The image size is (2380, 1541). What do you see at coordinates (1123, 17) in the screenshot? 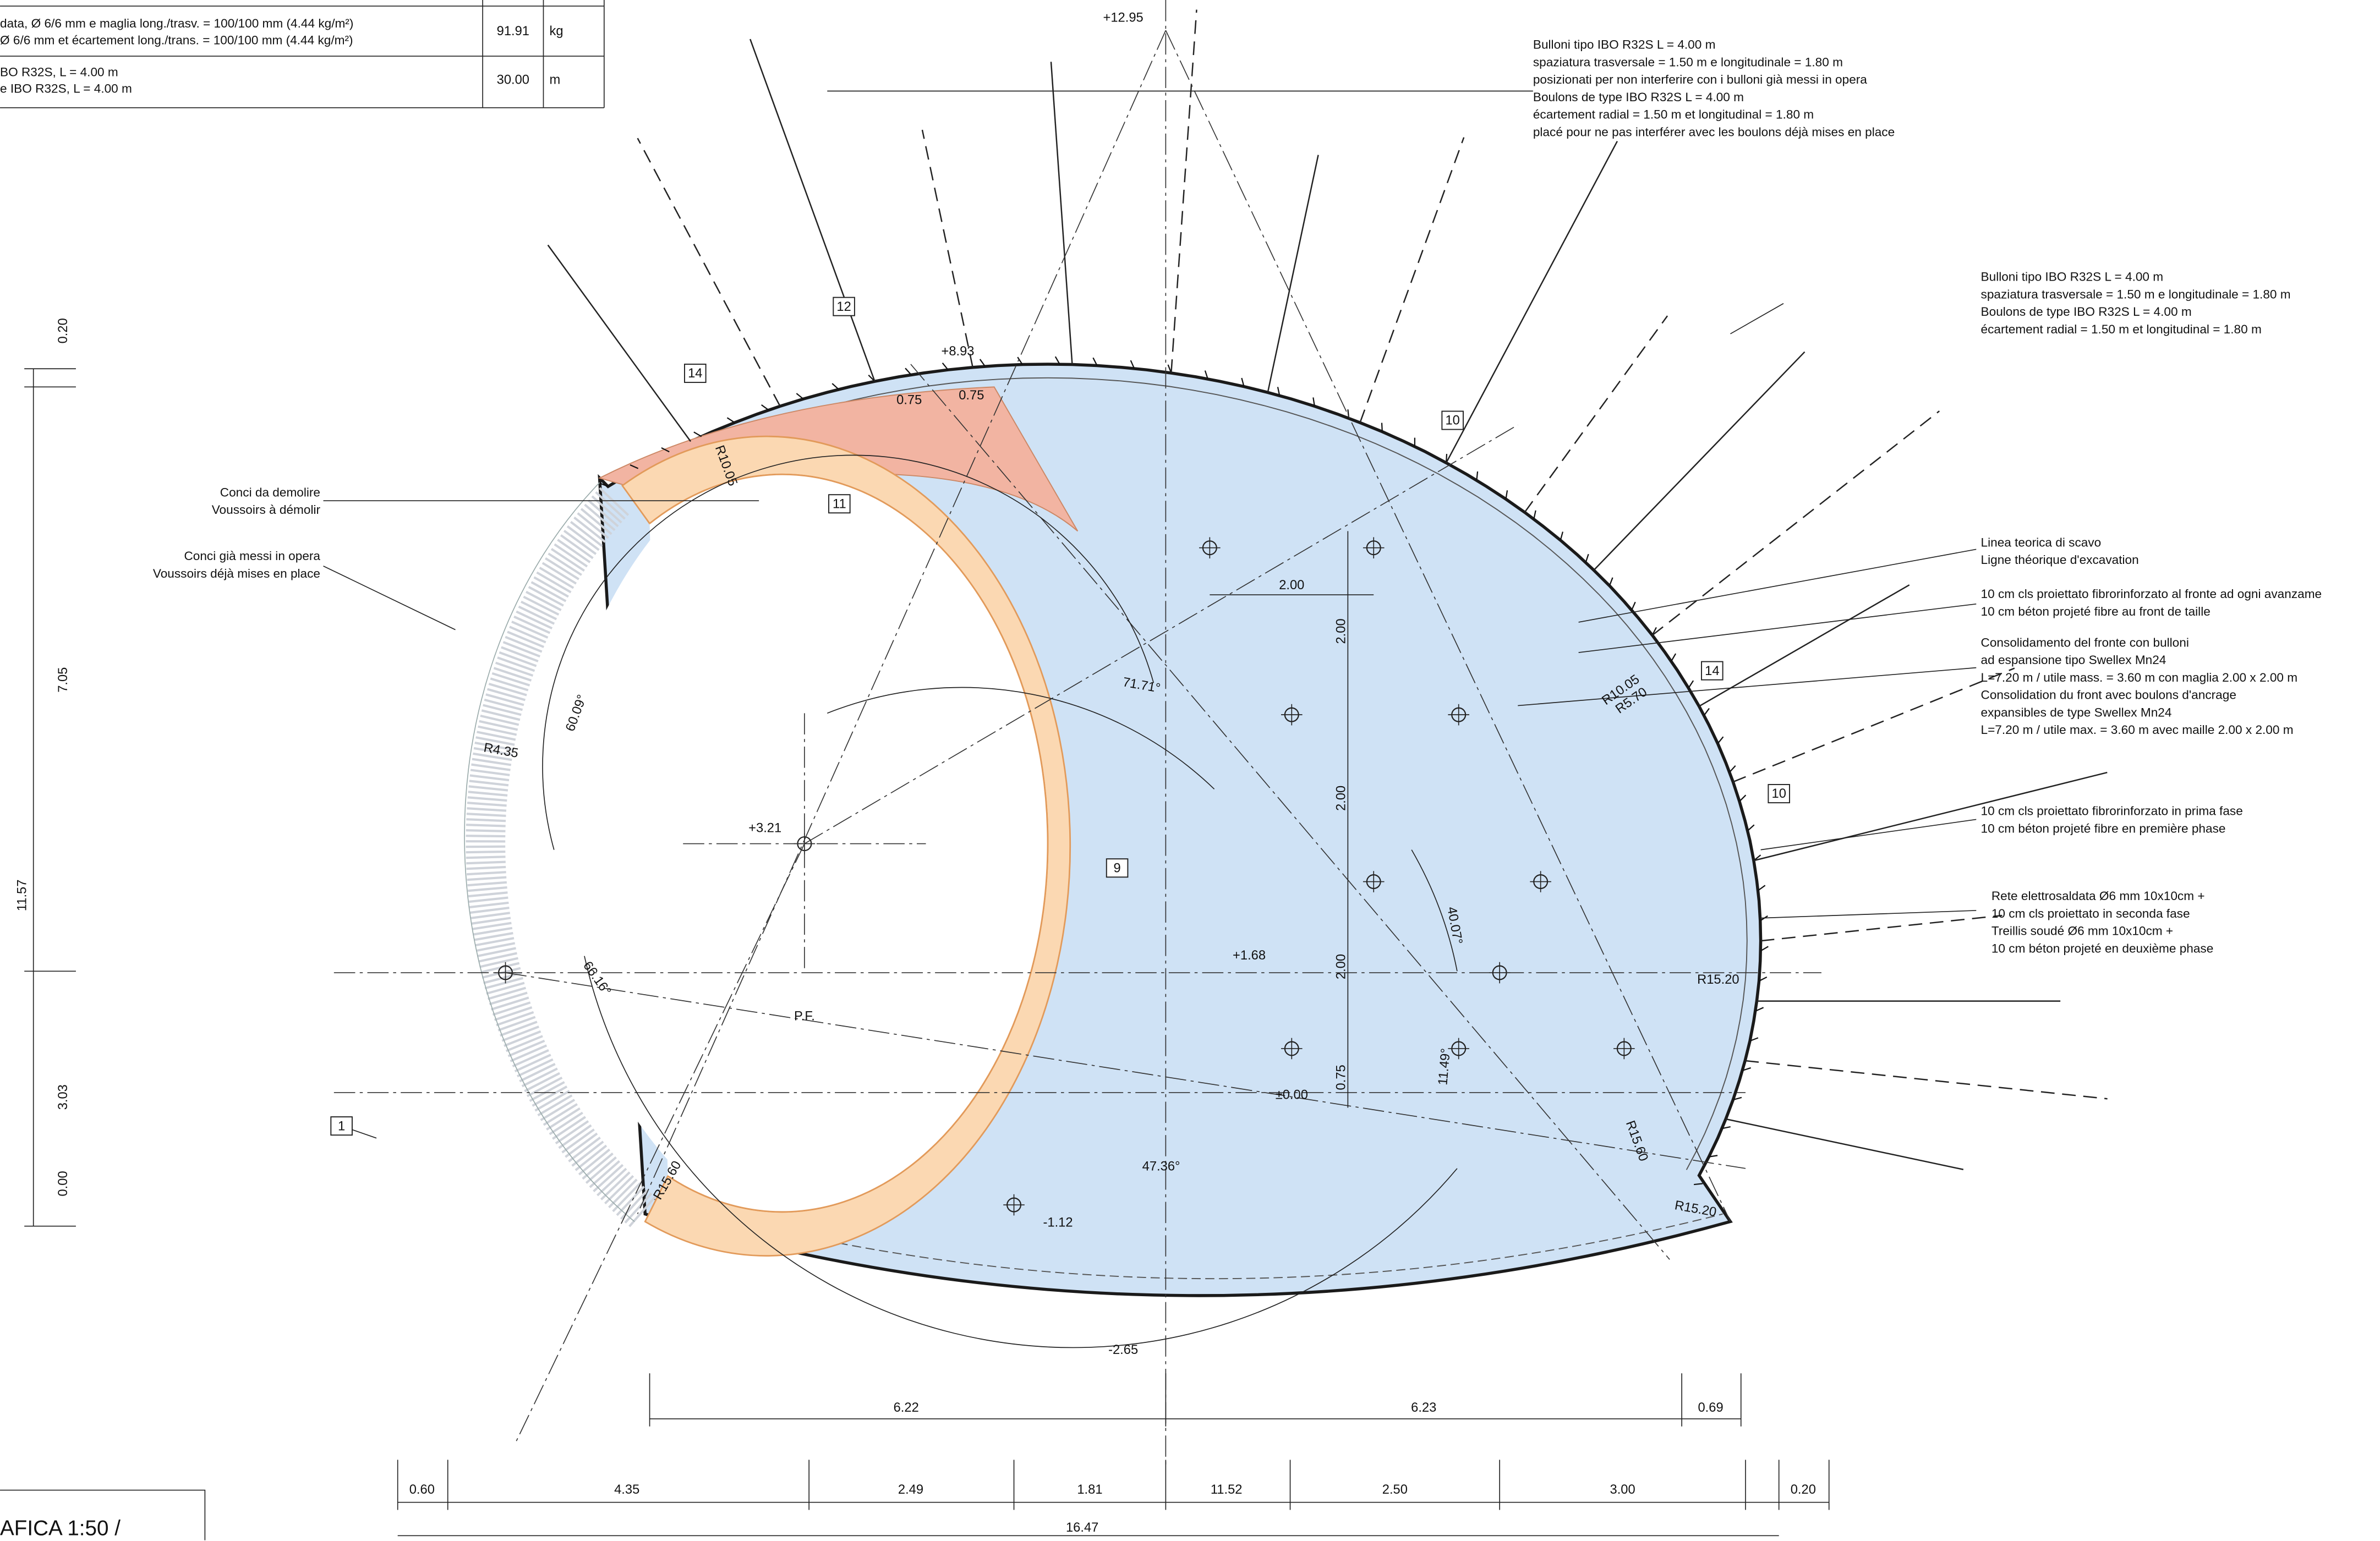
I see `elevation: +12.95` at bounding box center [1123, 17].